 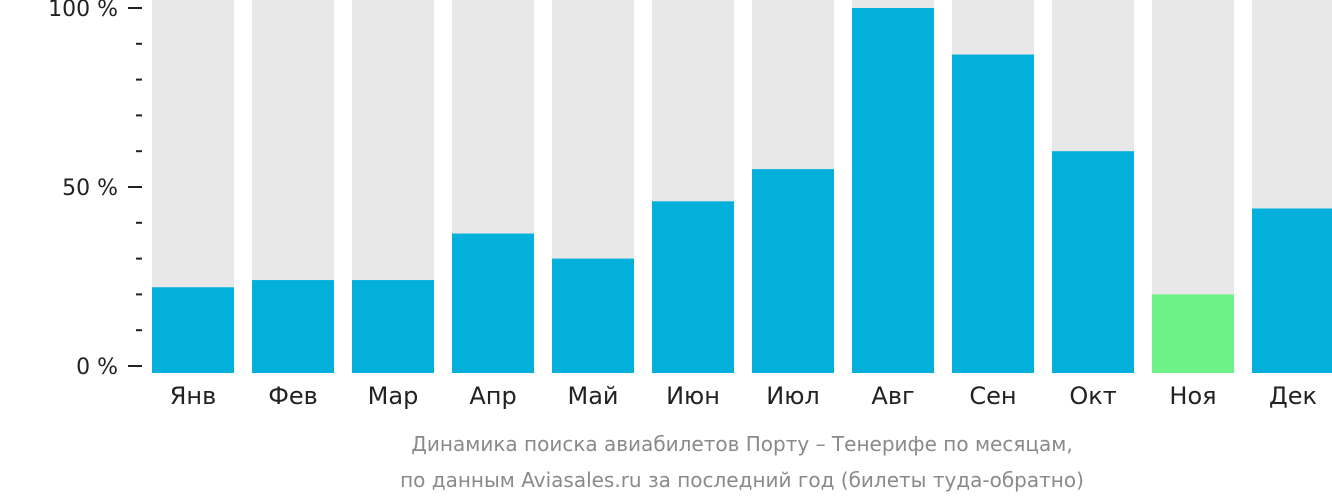 I want to click on x-tick-label: Май, so click(x=592, y=396).